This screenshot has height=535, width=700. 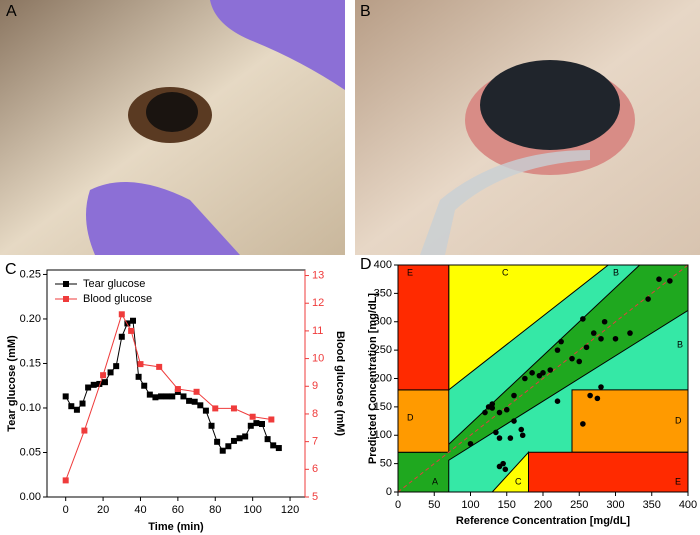 What do you see at coordinates (389, 492) in the screenshot?
I see `y-tick-label: 0` at bounding box center [389, 492].